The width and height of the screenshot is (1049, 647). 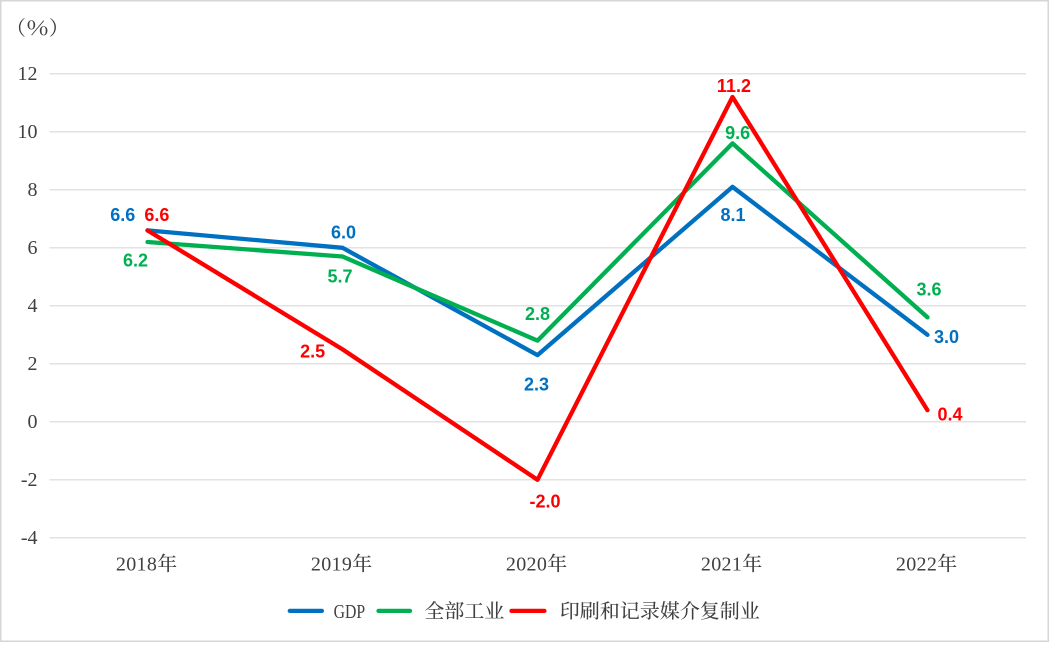 I want to click on svg-text: 5.7, so click(x=339, y=277).